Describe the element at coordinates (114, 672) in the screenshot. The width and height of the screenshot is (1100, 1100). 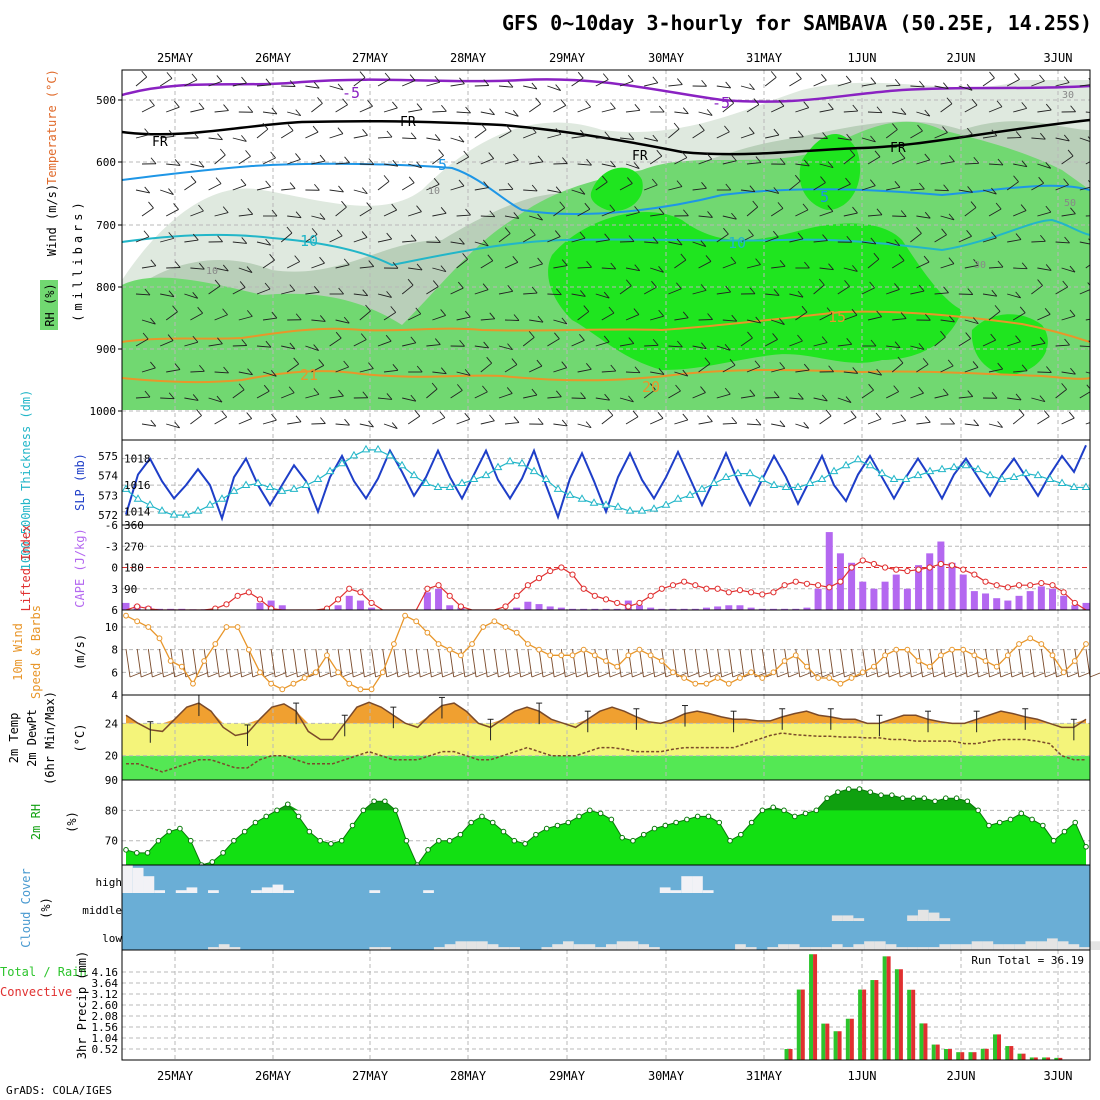
I see `wind10-tick: 6` at that location.